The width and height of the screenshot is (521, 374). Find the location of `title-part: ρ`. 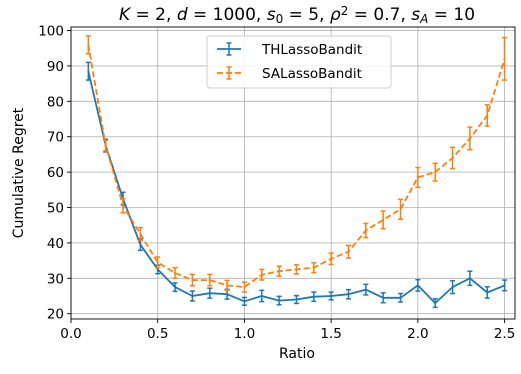

title-part: ρ is located at coordinates (335, 15).